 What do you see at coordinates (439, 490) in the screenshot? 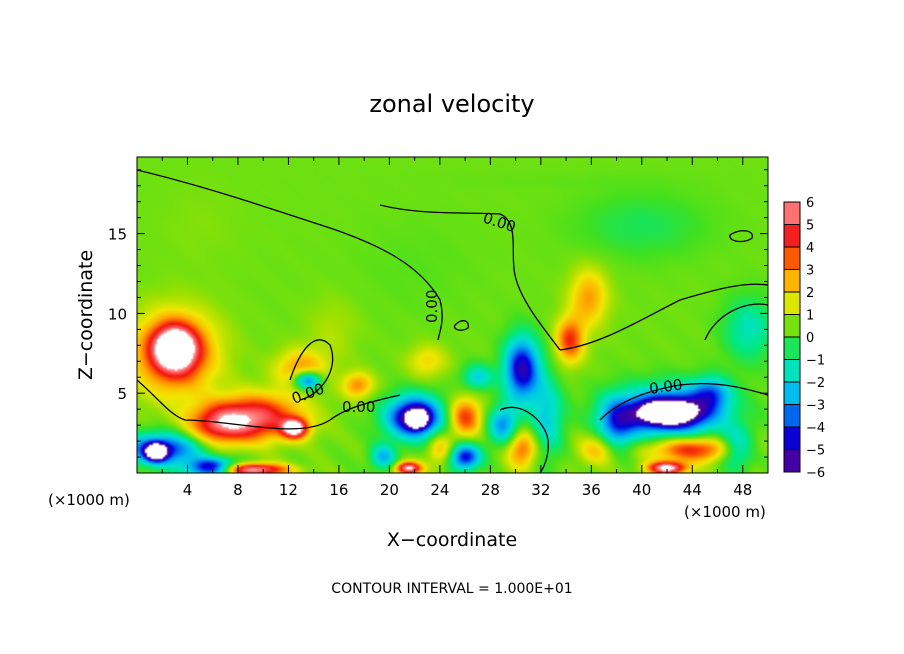
I see `x-tick-label: 24` at bounding box center [439, 490].